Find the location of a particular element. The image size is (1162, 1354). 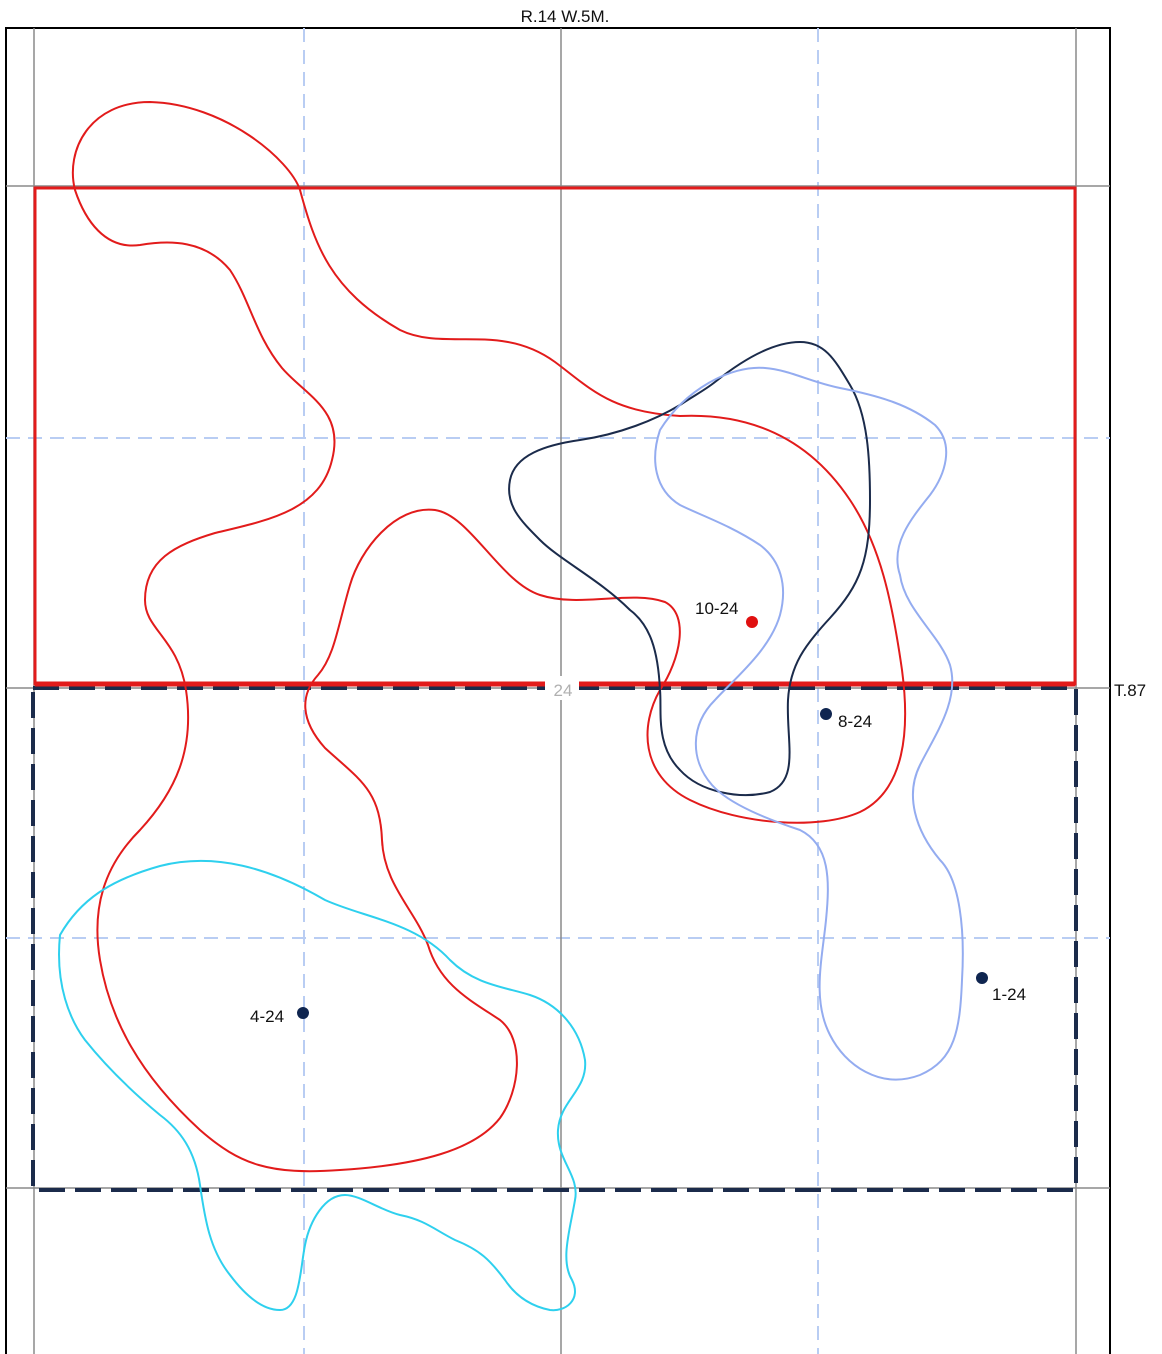

well-8-24-label: 8-24 is located at coordinates (855, 721).